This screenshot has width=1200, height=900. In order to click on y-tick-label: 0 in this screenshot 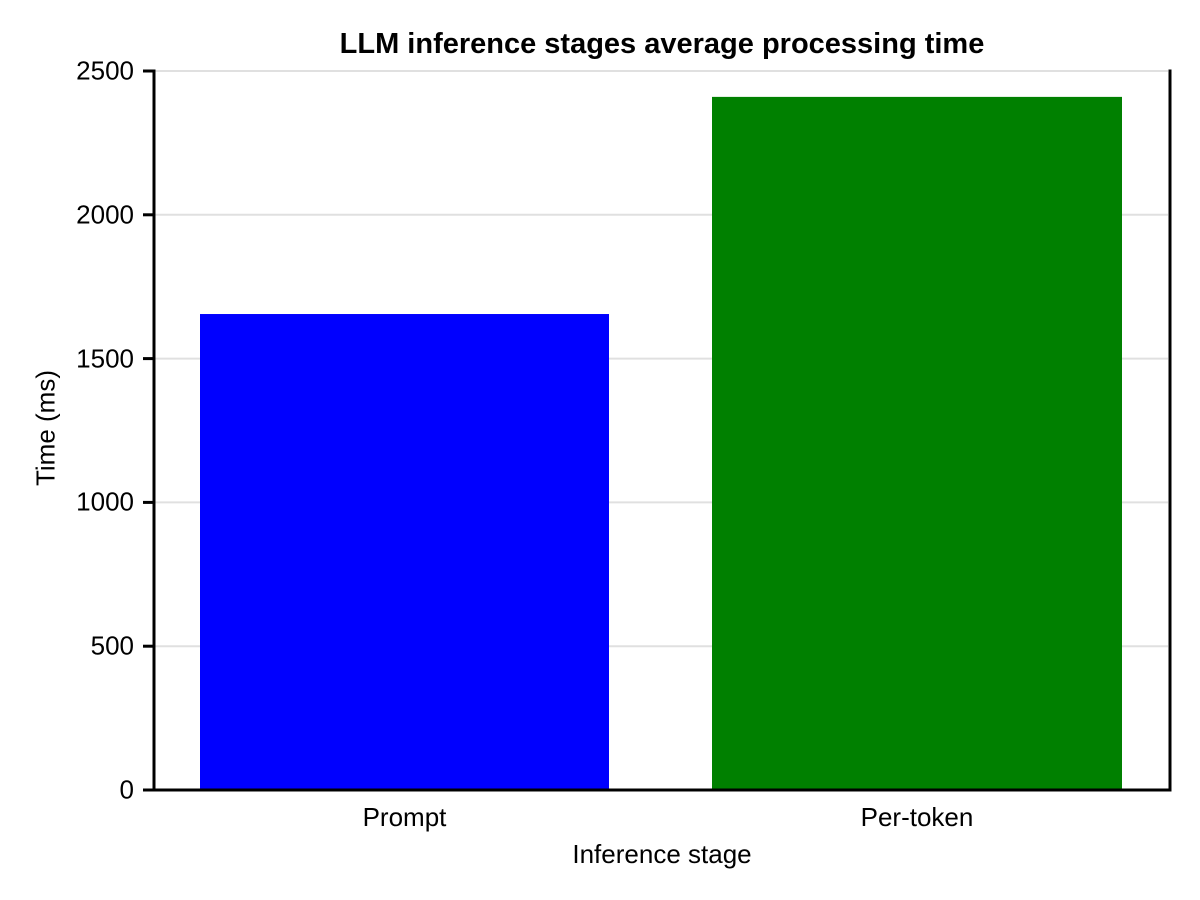, I will do `click(126, 789)`.